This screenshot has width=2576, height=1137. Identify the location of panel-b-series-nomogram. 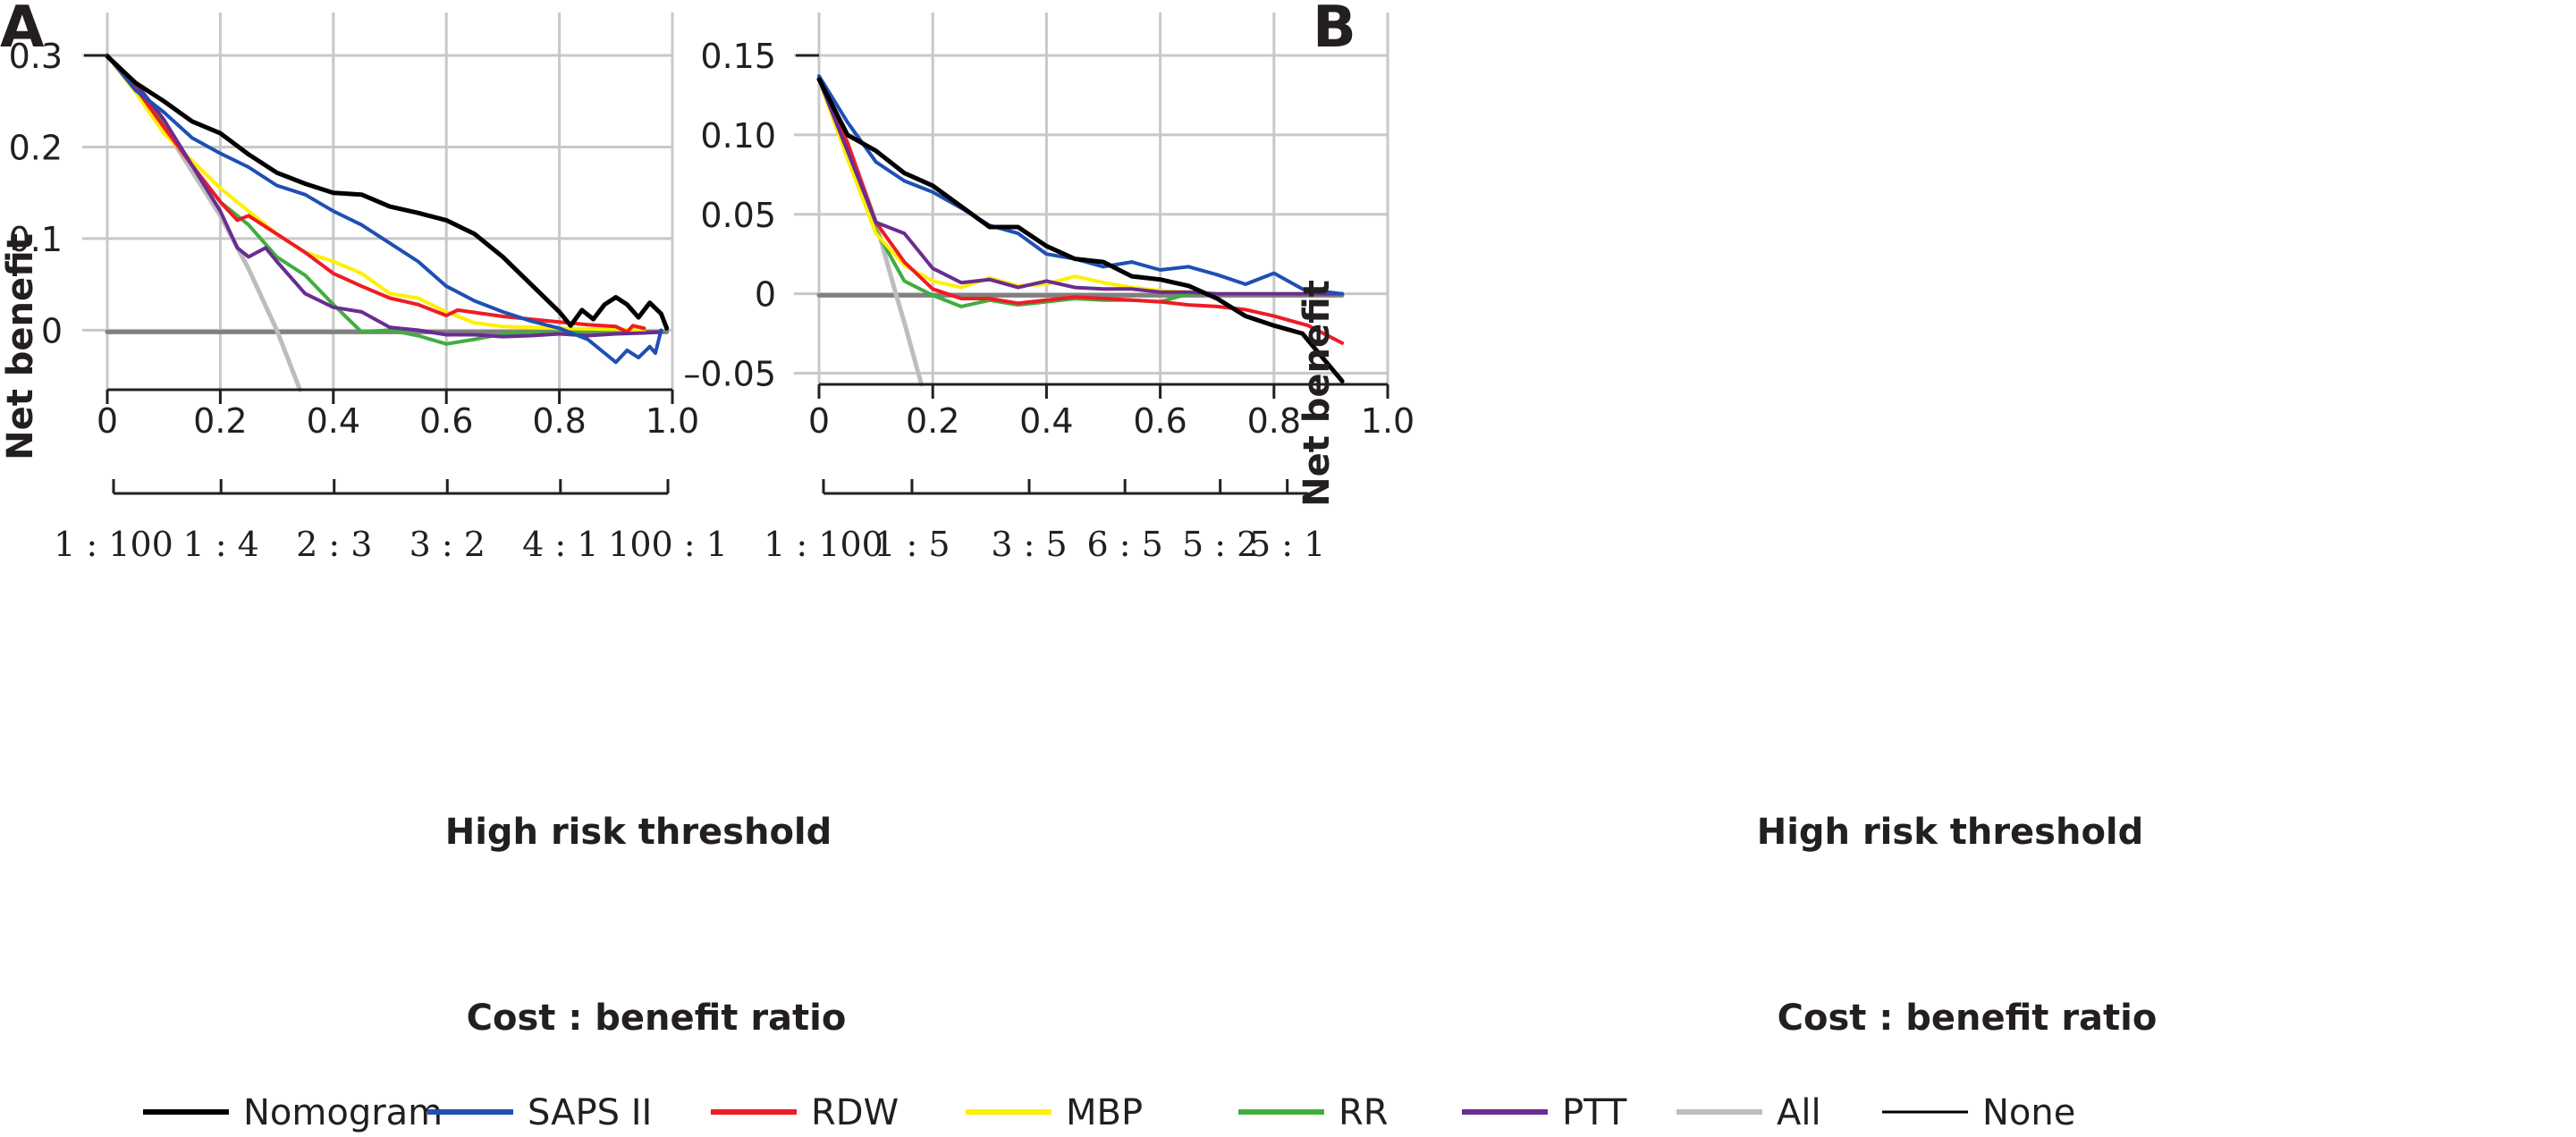
(1080, 230).